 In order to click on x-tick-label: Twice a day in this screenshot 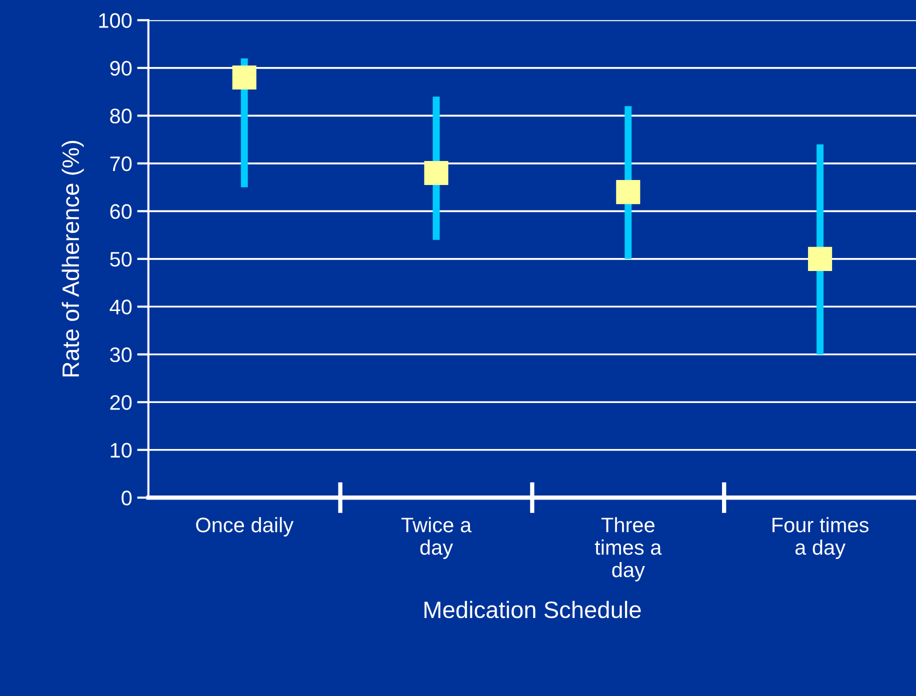, I will do `click(436, 538)`.